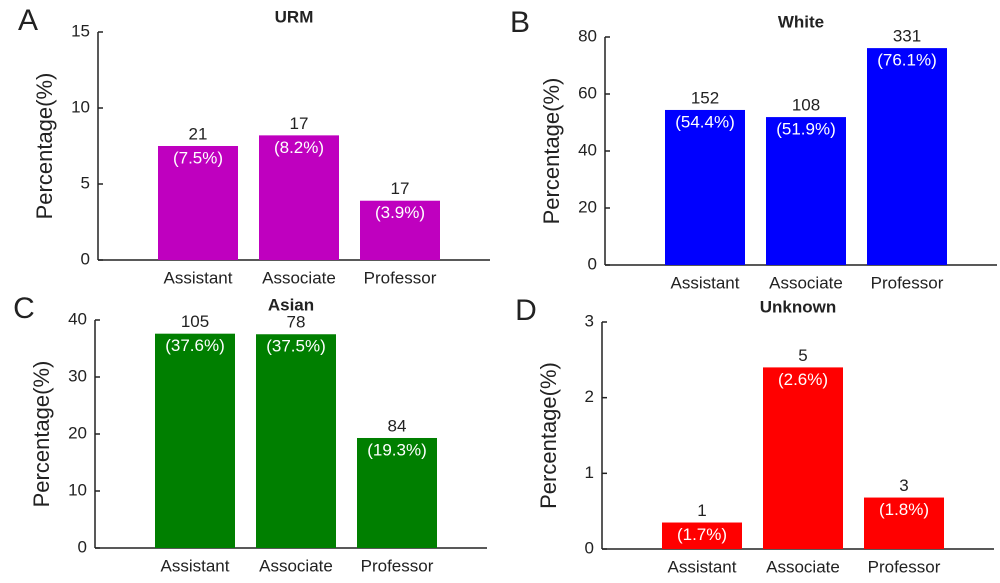  What do you see at coordinates (904, 509) in the screenshot?
I see `share-label: (1.8%)` at bounding box center [904, 509].